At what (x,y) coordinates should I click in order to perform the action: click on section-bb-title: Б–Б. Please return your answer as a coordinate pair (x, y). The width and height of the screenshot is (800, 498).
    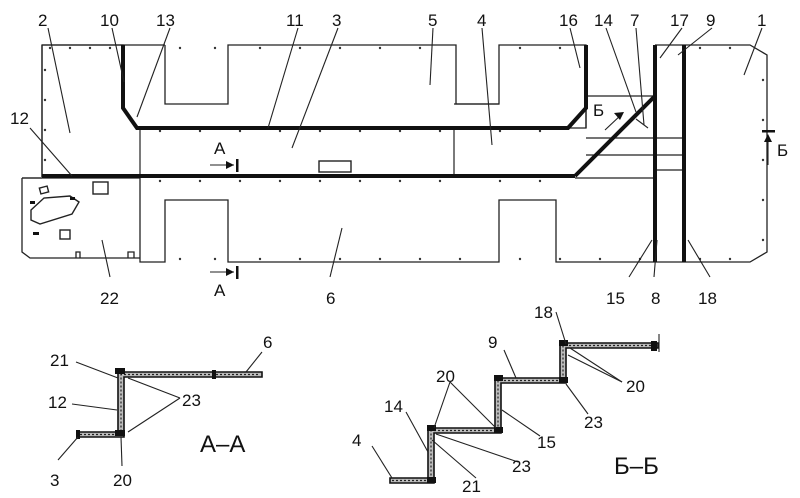
    Looking at the image, I should click on (636, 466).